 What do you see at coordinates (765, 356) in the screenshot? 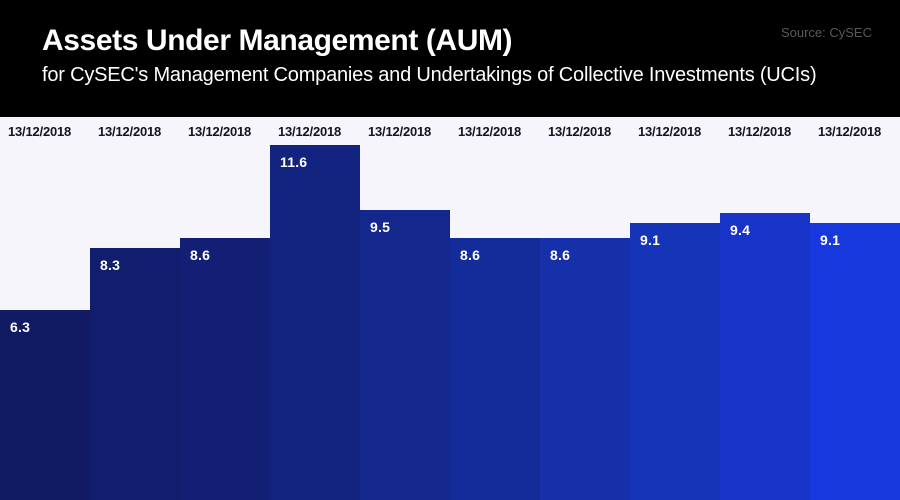
I see `bar: 9.4` at bounding box center [765, 356].